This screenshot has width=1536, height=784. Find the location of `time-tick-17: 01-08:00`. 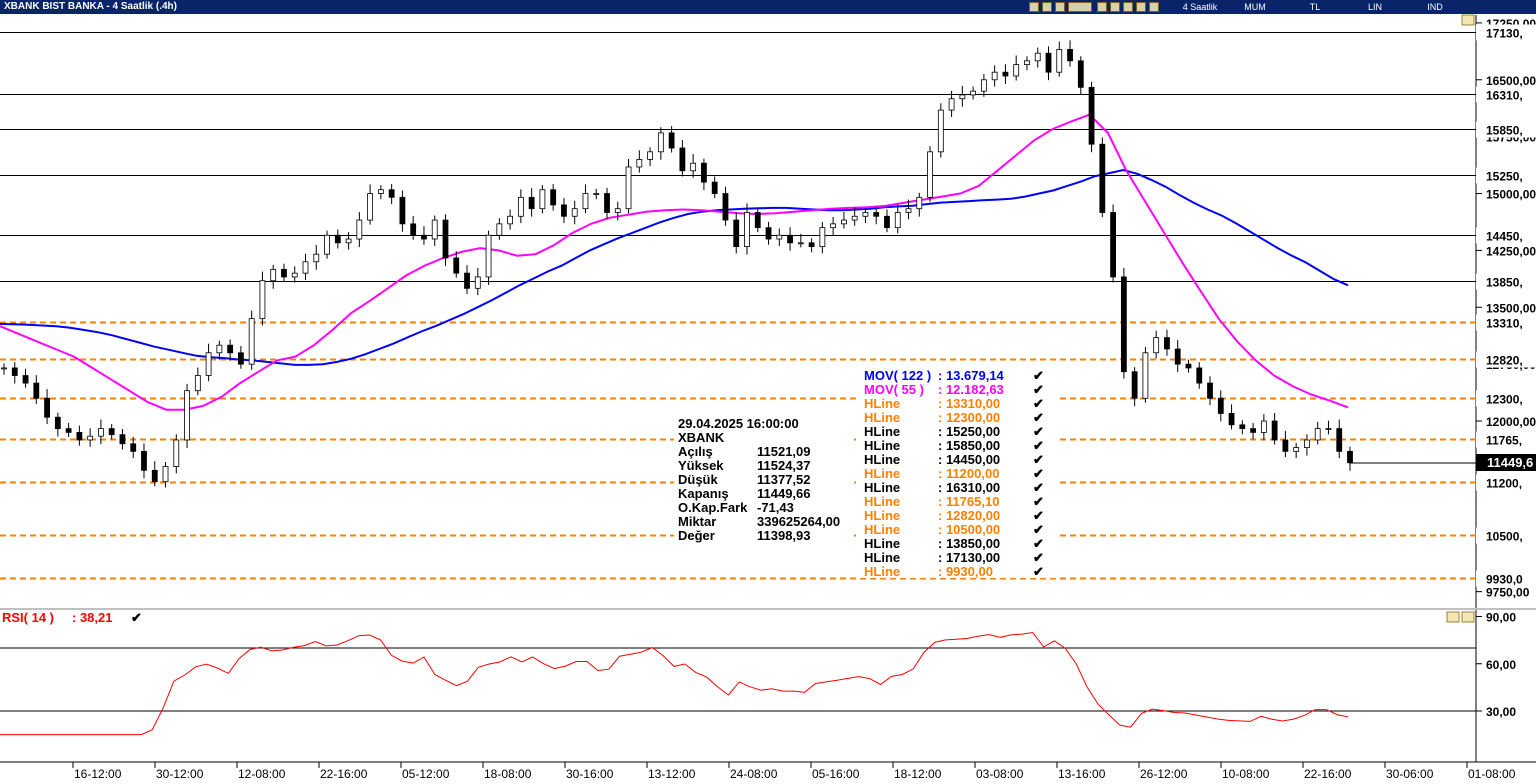

time-tick-17: 01-08:00 is located at coordinates (1492, 774).